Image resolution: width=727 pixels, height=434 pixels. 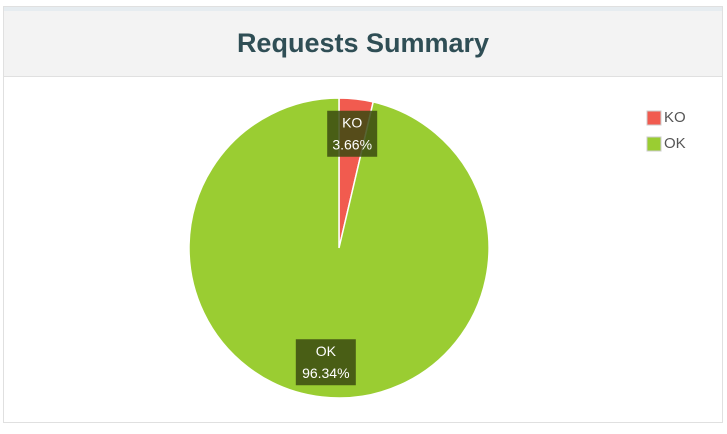 I want to click on slice-name: KO, so click(x=352, y=122).